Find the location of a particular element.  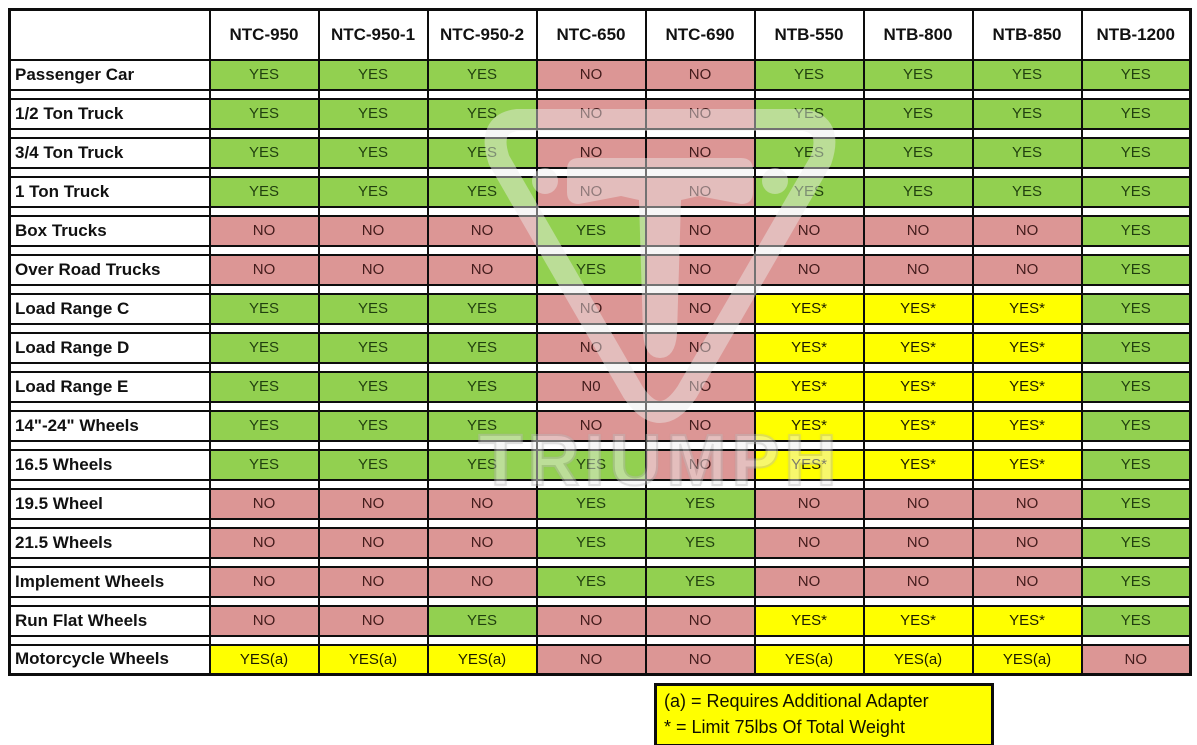

column-header-ntb-550: NTB-550 is located at coordinates (809, 34).